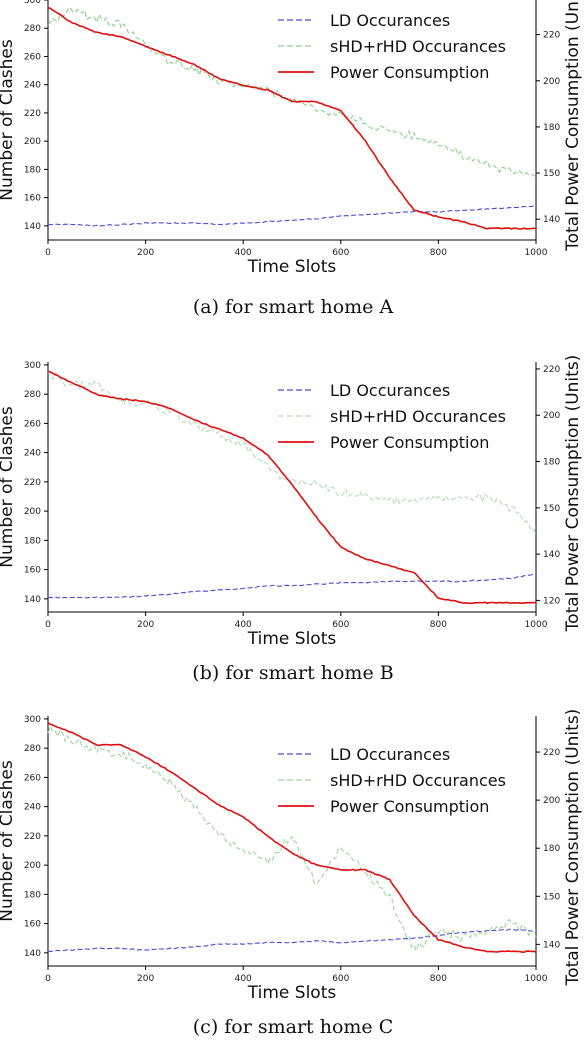 This screenshot has width=586, height=1052. Describe the element at coordinates (293, 307) in the screenshot. I see `chart-caption-a: (a) for smart home A` at that location.